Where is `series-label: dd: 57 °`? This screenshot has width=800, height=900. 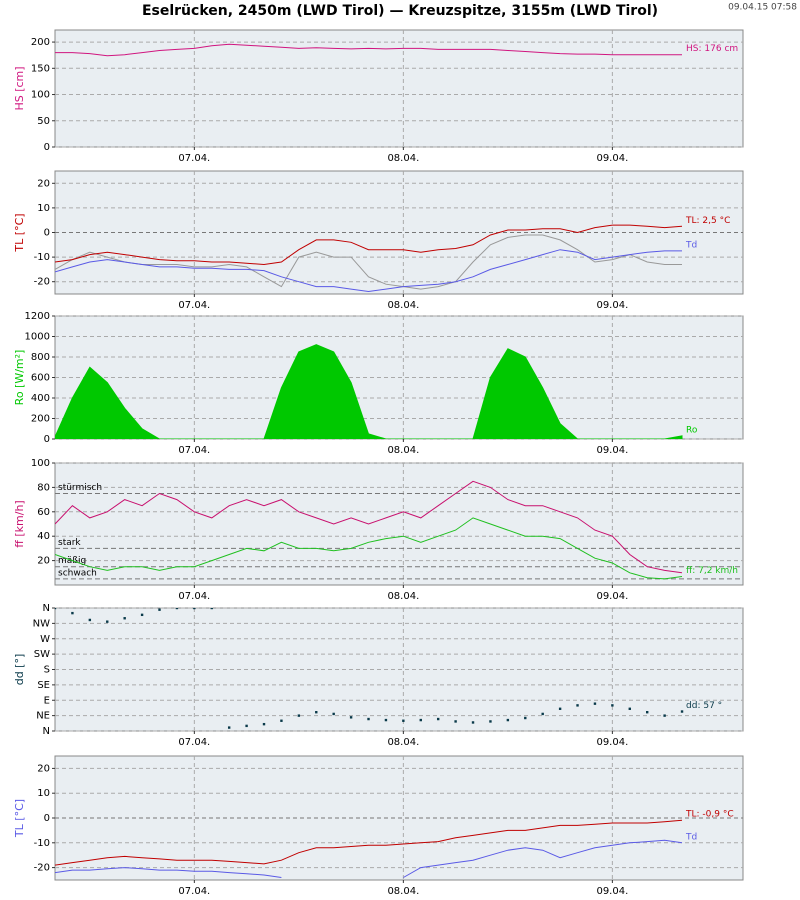
series-label: dd: 57 ° is located at coordinates (704, 706).